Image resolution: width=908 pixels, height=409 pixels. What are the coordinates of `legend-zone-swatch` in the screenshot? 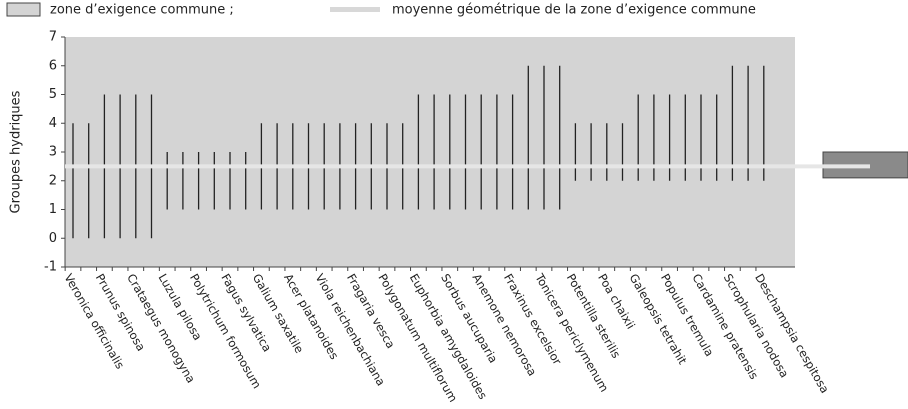 It's located at (23, 9).